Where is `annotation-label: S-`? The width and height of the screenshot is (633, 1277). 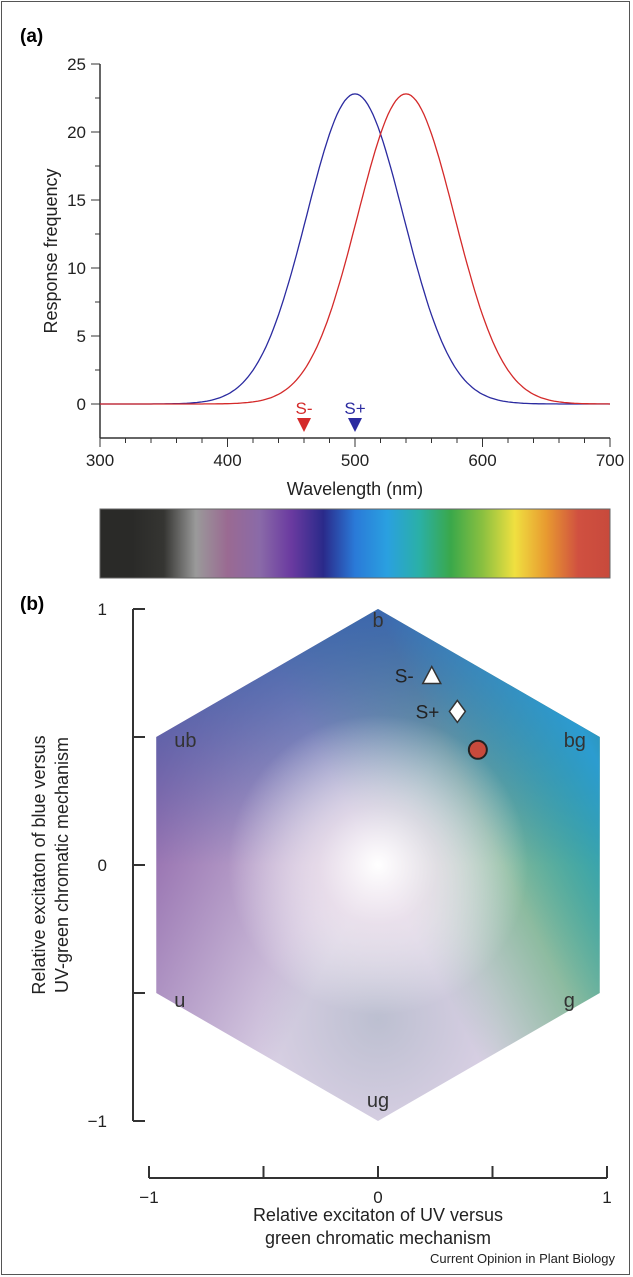 annotation-label: S- is located at coordinates (304, 408).